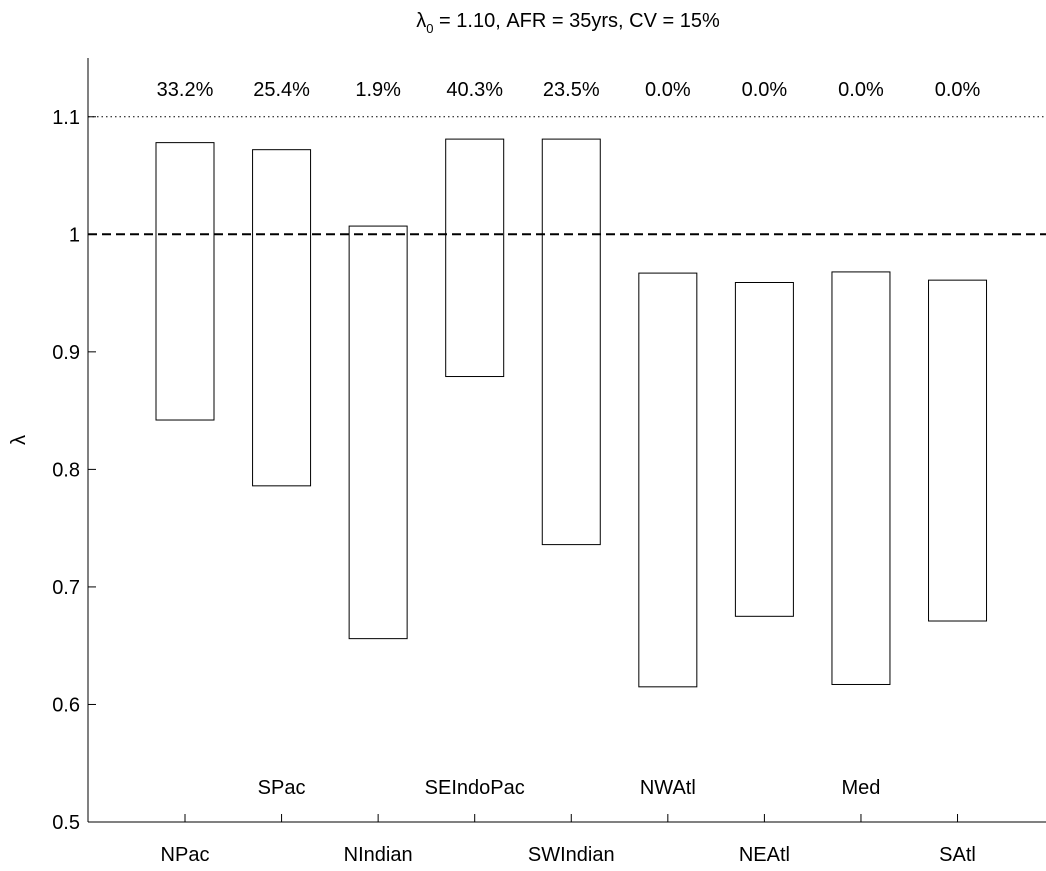  I want to click on category-label: SEIndoPac, so click(475, 788).